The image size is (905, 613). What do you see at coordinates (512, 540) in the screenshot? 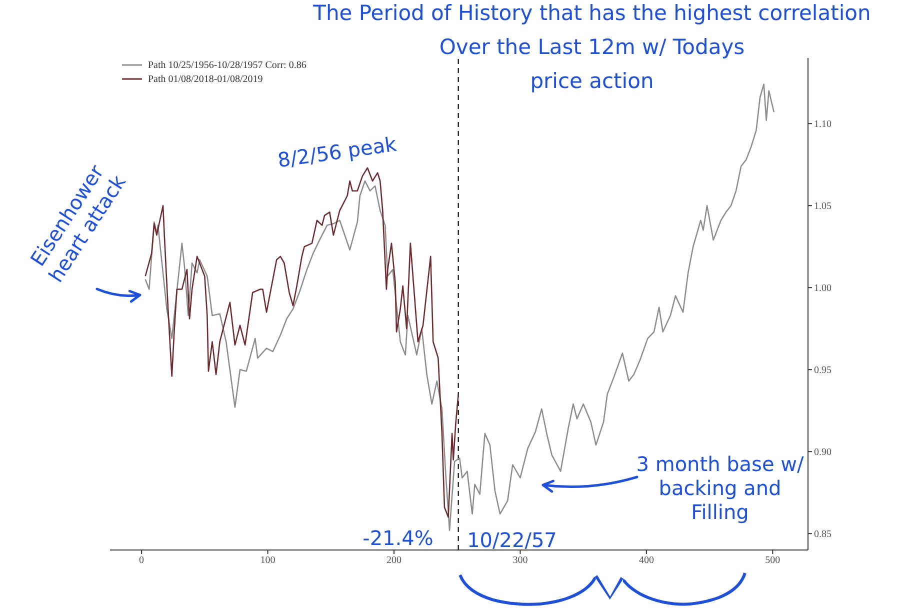
I see `annotation: 10/22/57` at bounding box center [512, 540].